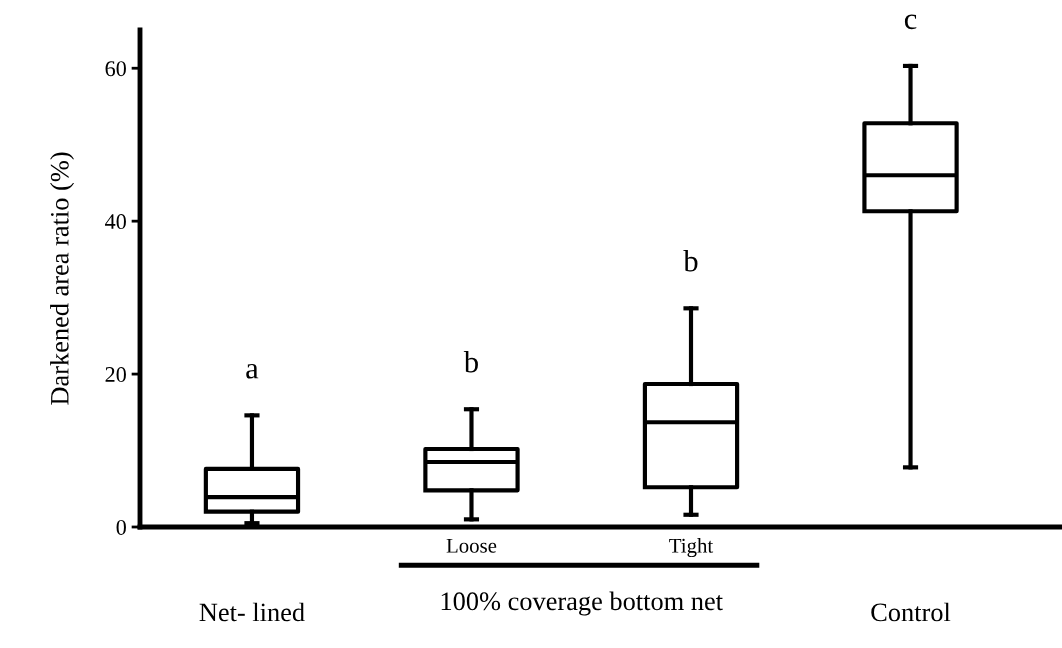 This screenshot has height=648, width=1062. Describe the element at coordinates (115, 375) in the screenshot. I see `y-tick-label: 20` at that location.